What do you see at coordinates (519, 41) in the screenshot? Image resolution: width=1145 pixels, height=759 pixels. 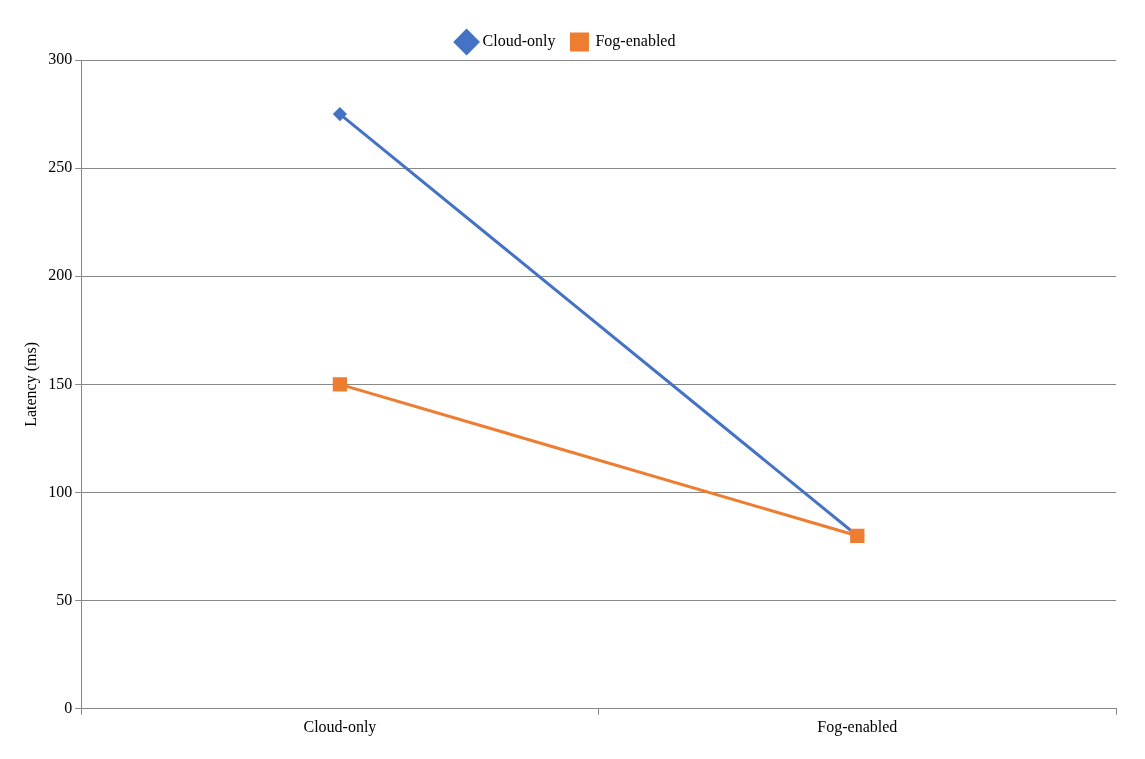 I see `legend-label: Cloud-only` at bounding box center [519, 41].